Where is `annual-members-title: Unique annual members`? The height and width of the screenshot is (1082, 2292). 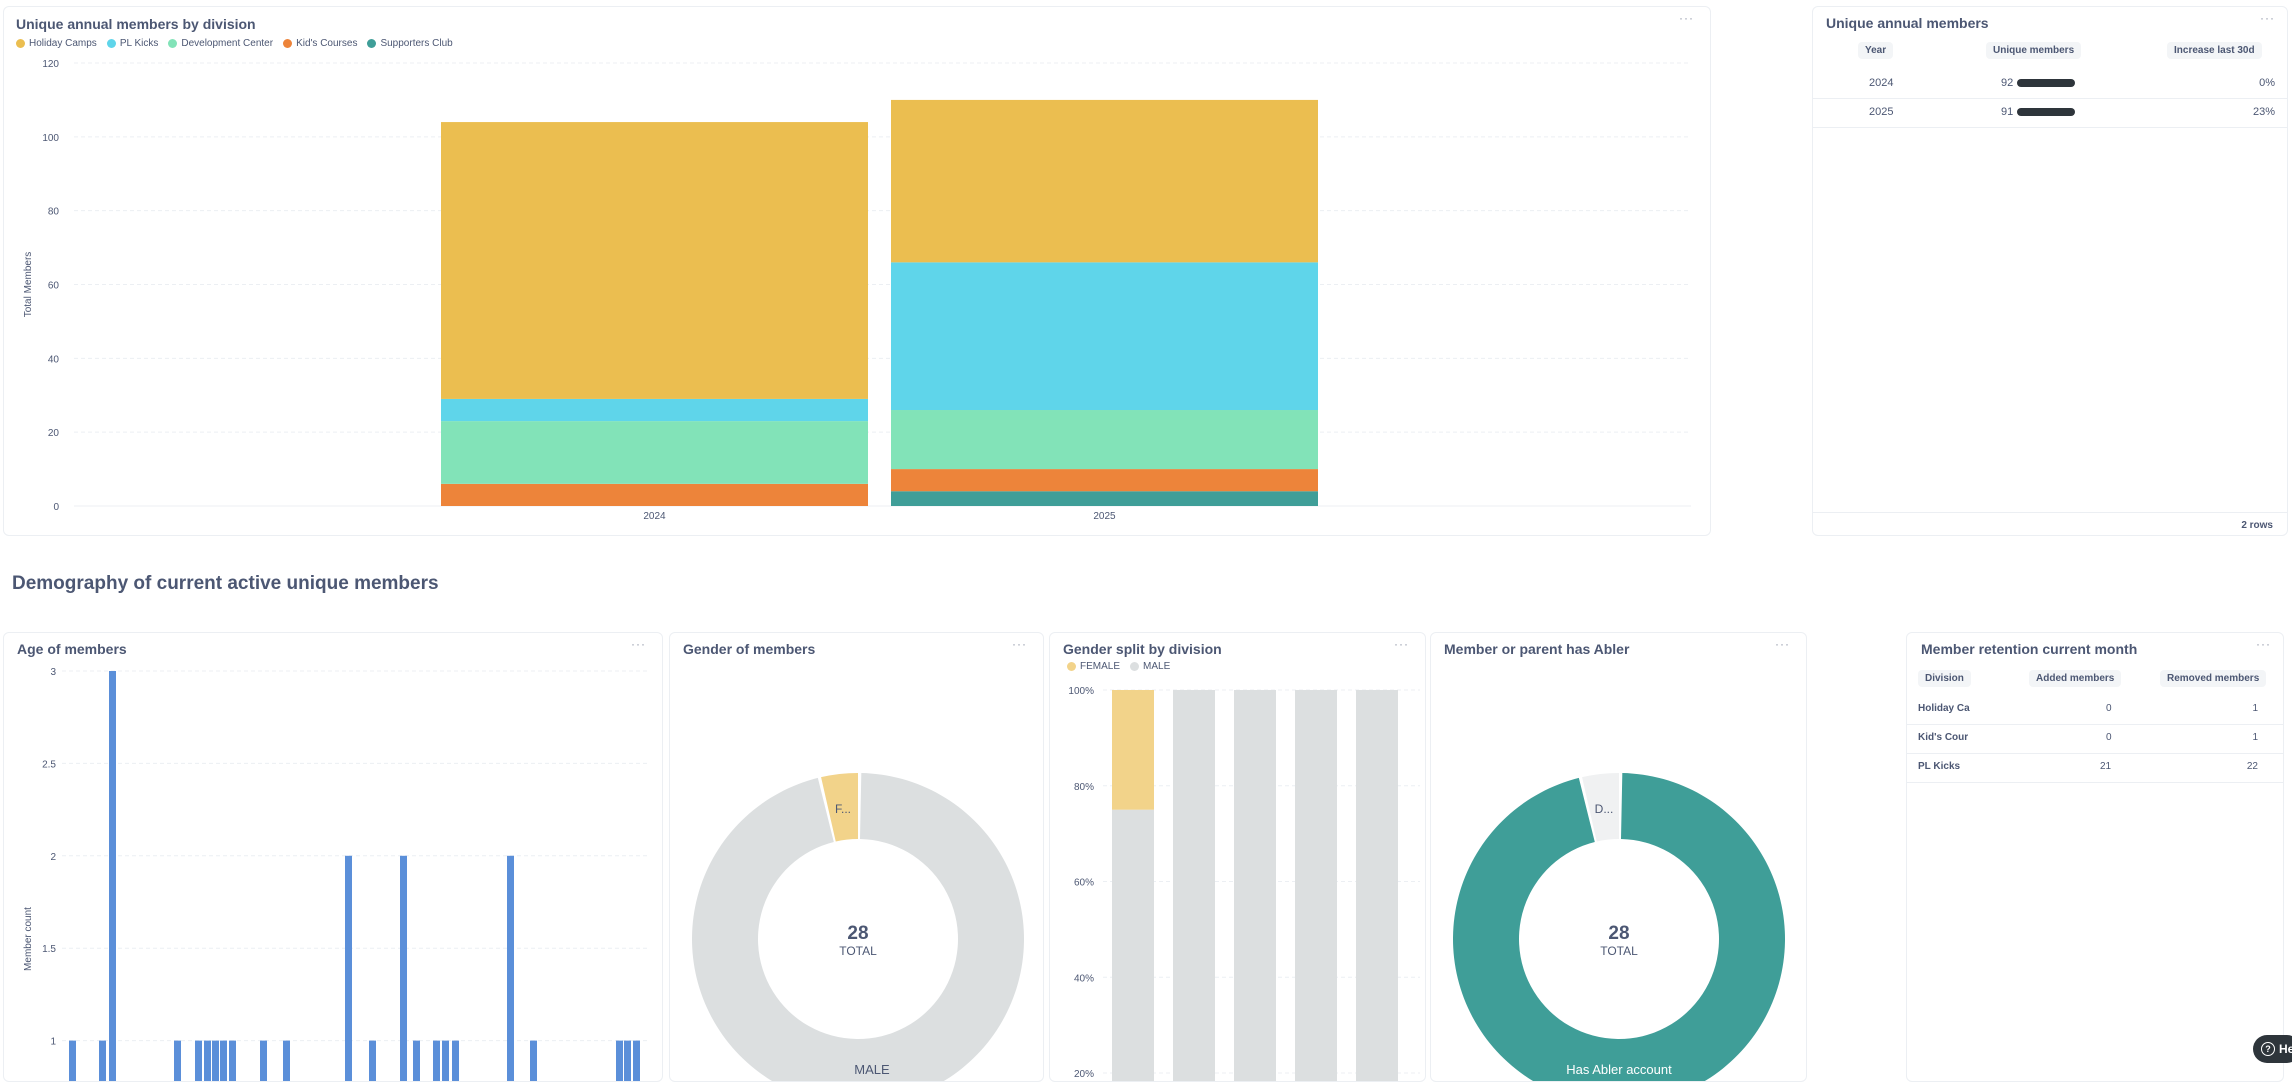
annual-members-title: Unique annual members is located at coordinates (1907, 23).